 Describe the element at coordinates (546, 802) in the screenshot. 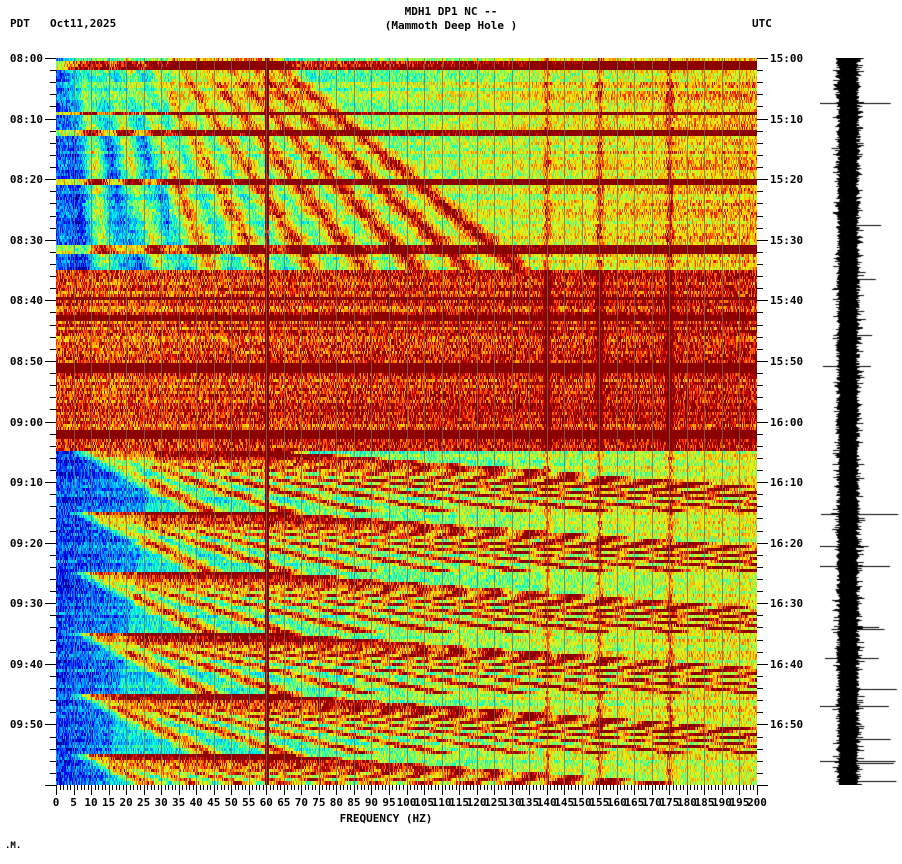

I see `frequency-label: 140` at that location.